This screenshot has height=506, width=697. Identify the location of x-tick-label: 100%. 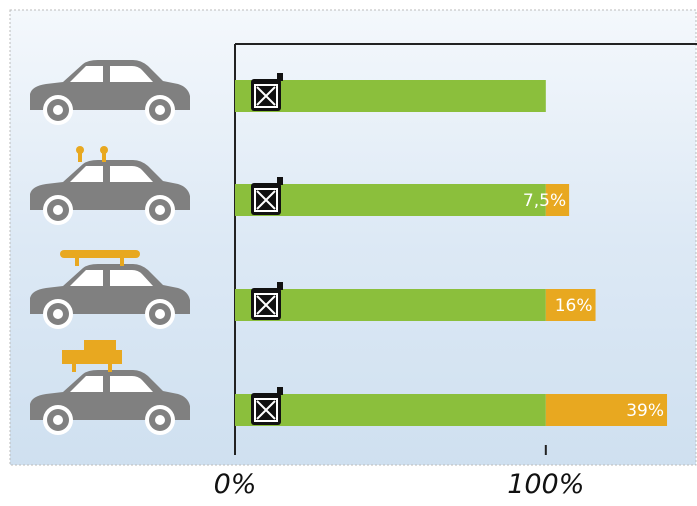
(545, 484).